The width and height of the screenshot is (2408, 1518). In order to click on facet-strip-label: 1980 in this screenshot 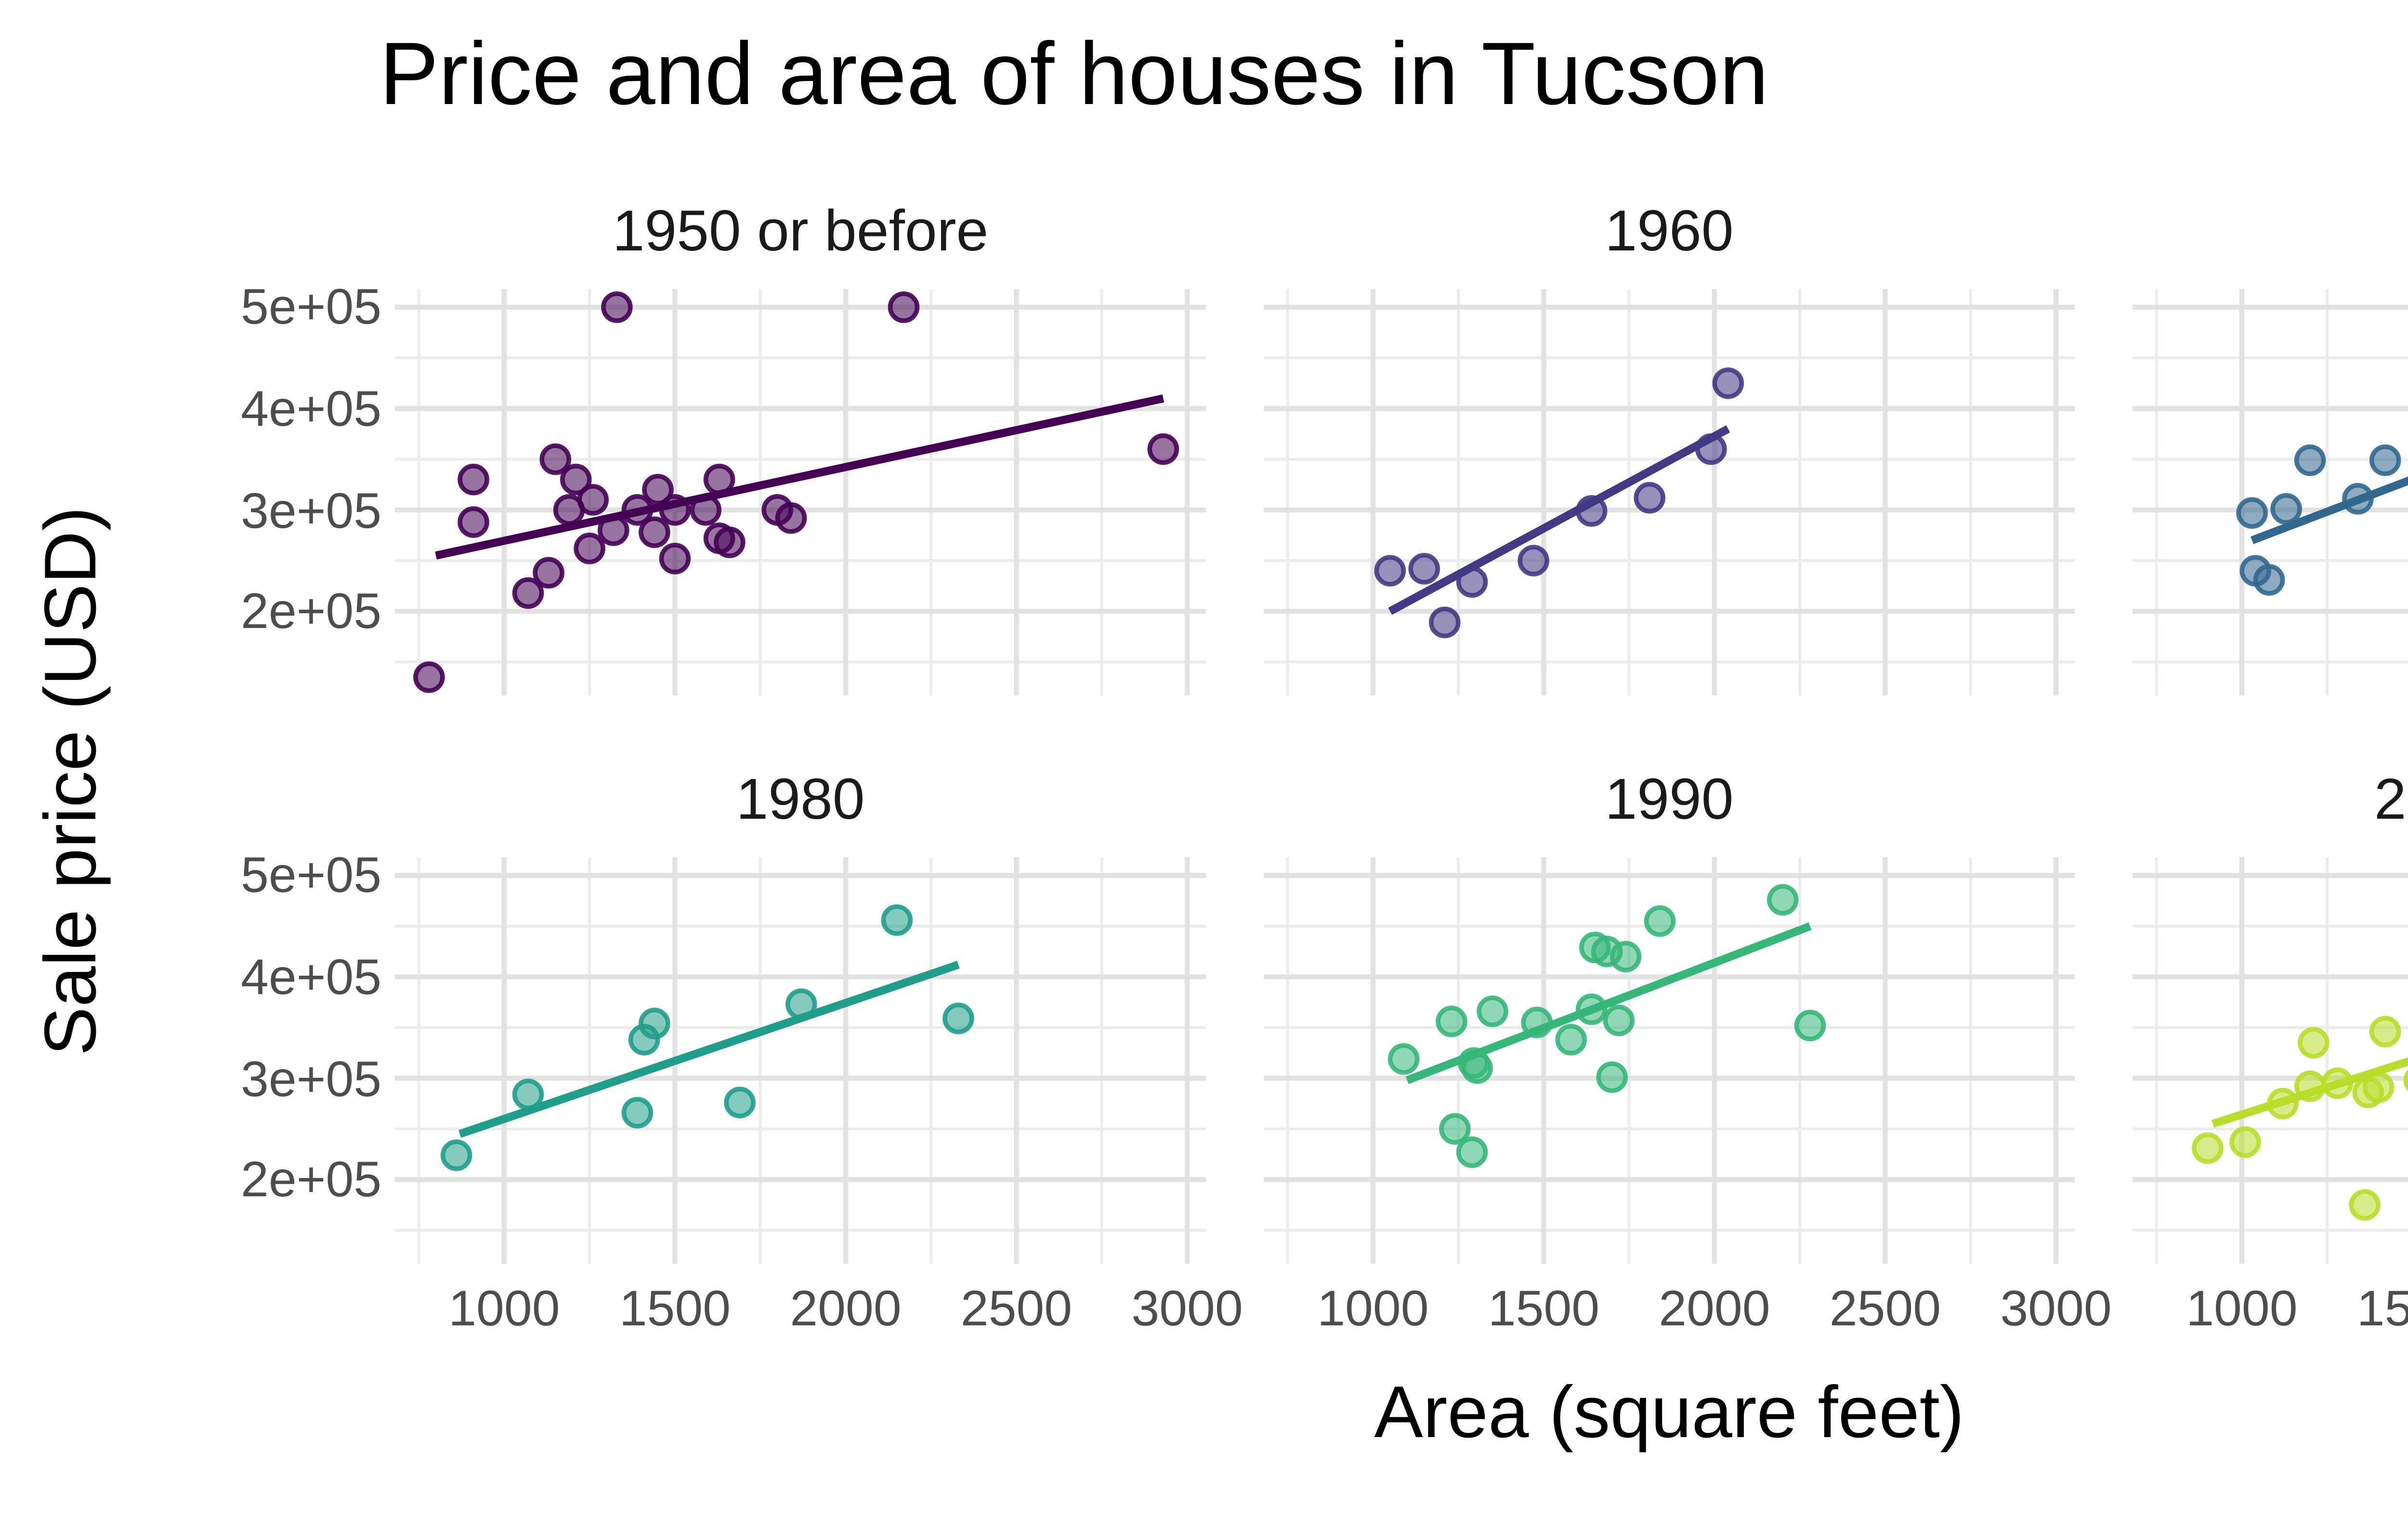, I will do `click(800, 800)`.